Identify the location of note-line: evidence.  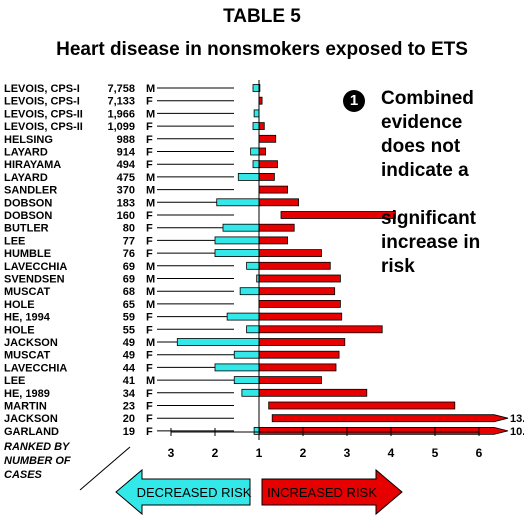
(422, 122).